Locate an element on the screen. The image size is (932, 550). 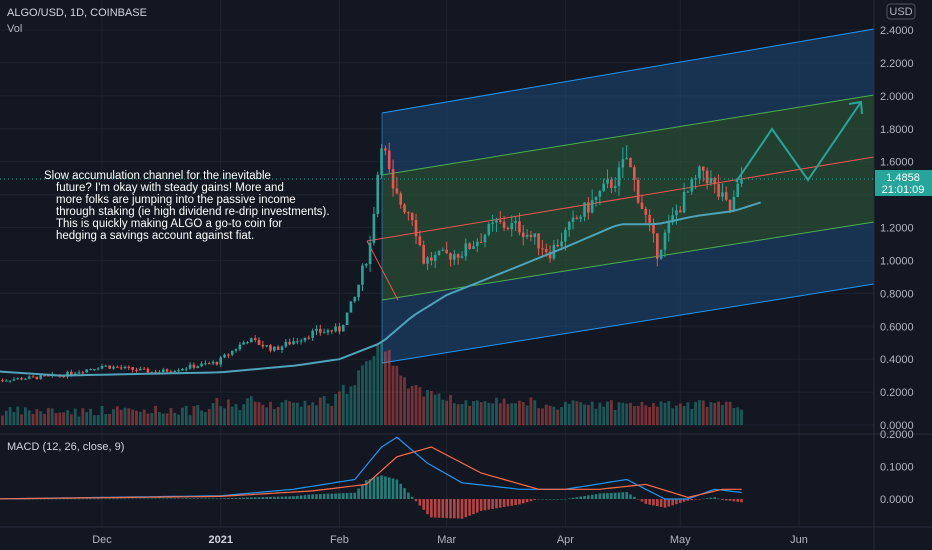
symbol-title: ALGO/USD, 1D, COINBASE is located at coordinates (77, 13).